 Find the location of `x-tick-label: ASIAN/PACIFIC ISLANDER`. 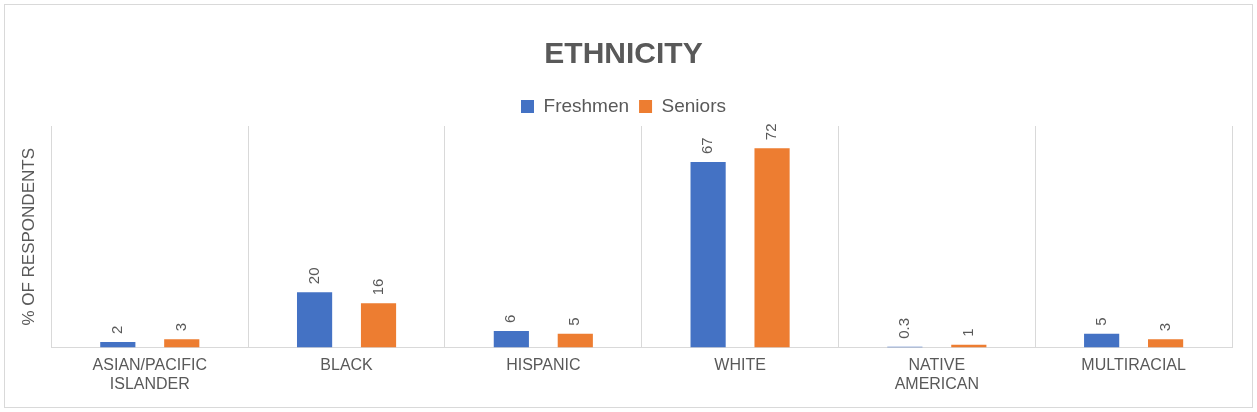

x-tick-label: ASIAN/PACIFIC ISLANDER is located at coordinates (149, 373).